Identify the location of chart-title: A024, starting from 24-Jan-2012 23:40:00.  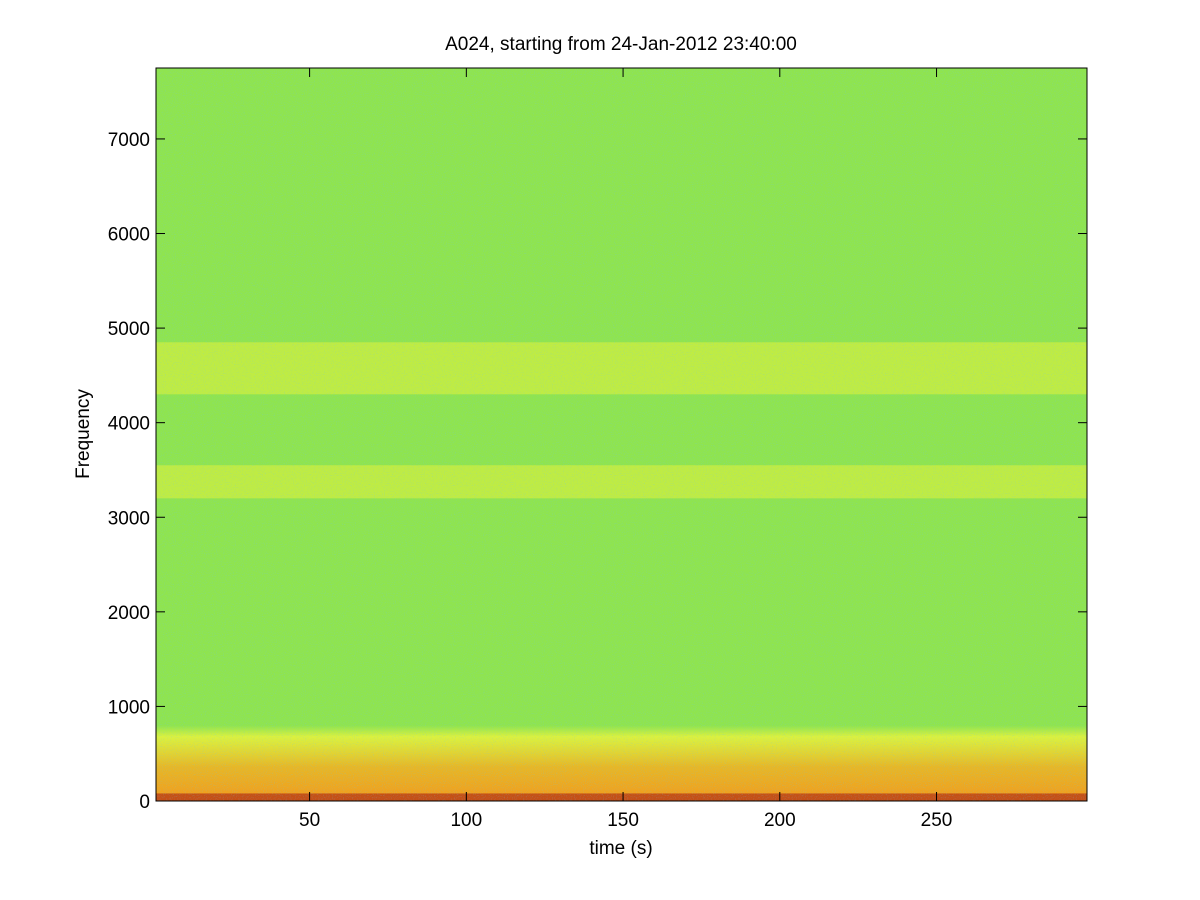
(621, 44).